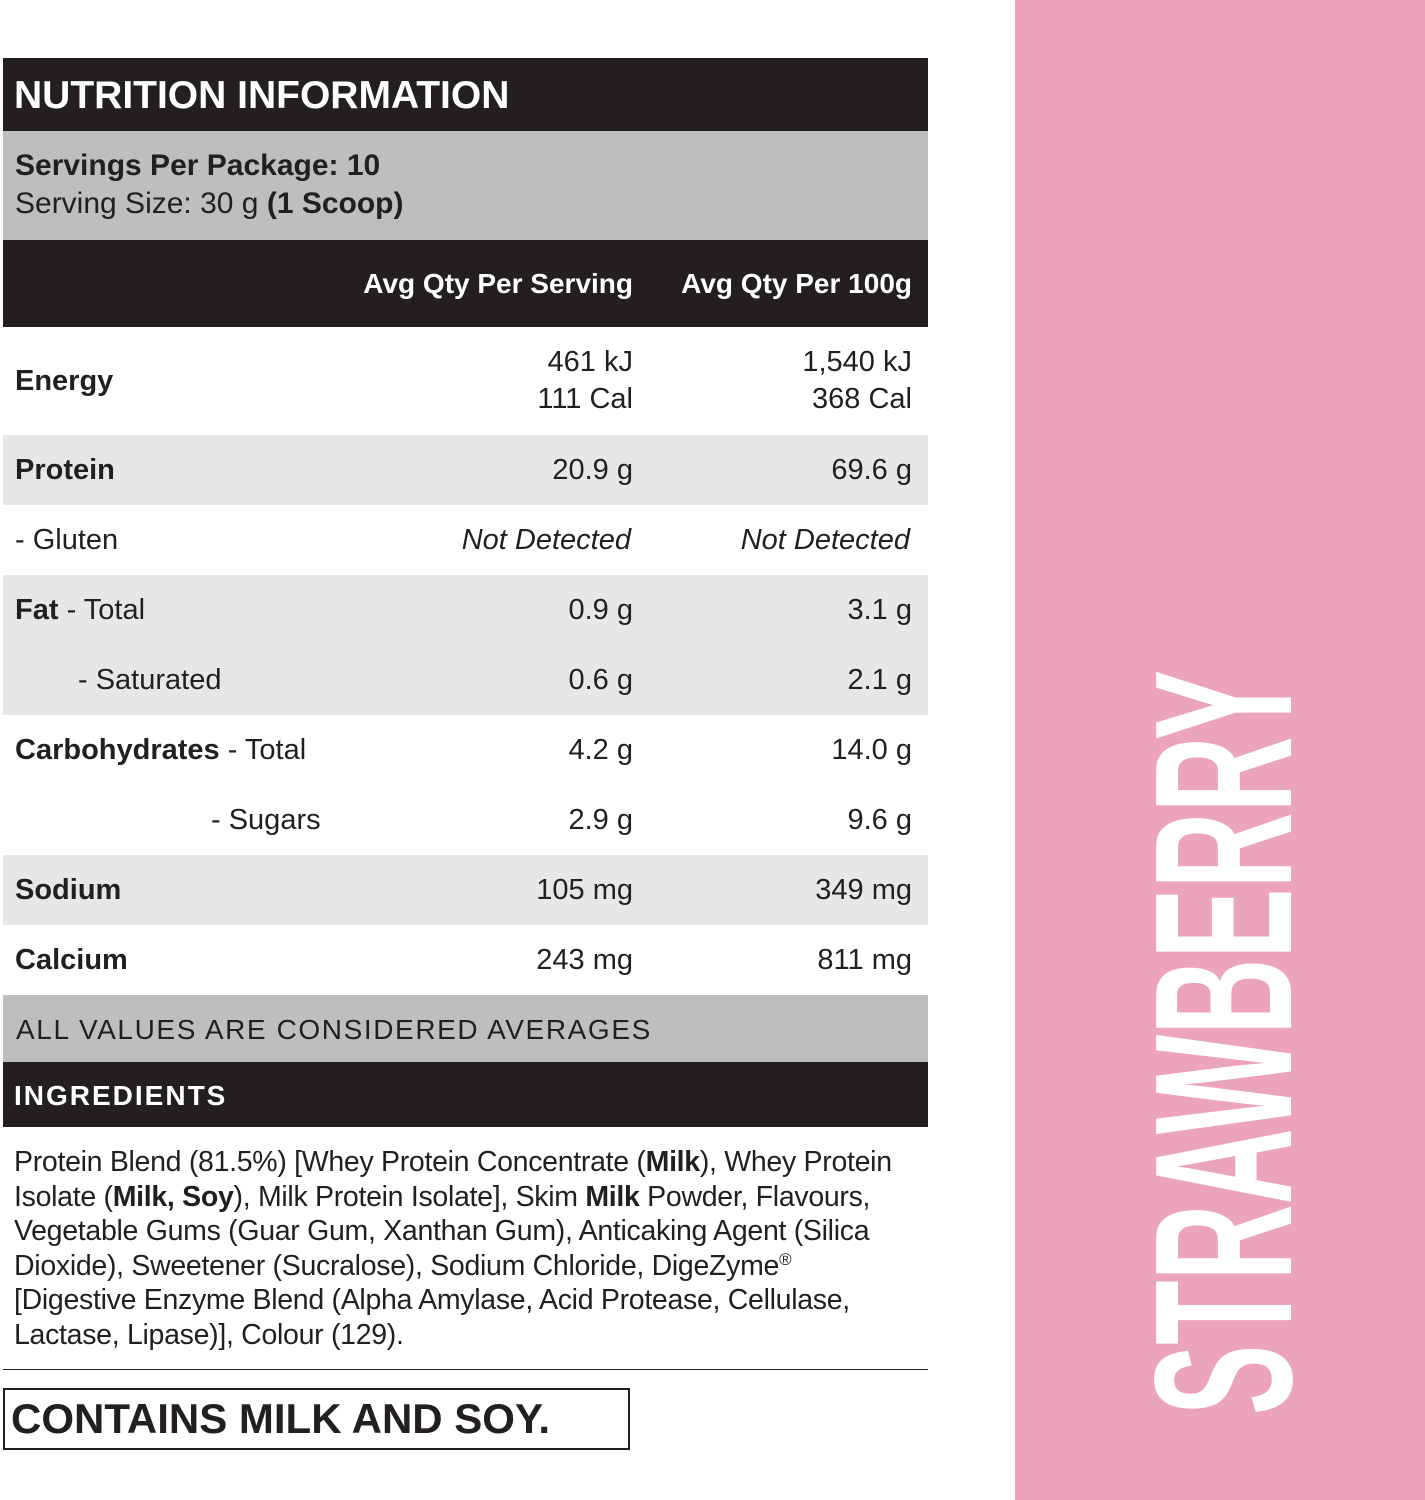  What do you see at coordinates (465, 750) in the screenshot?
I see `row-carbohydrates: Carbohydrates - Total 4.2 g 14.0 g` at bounding box center [465, 750].